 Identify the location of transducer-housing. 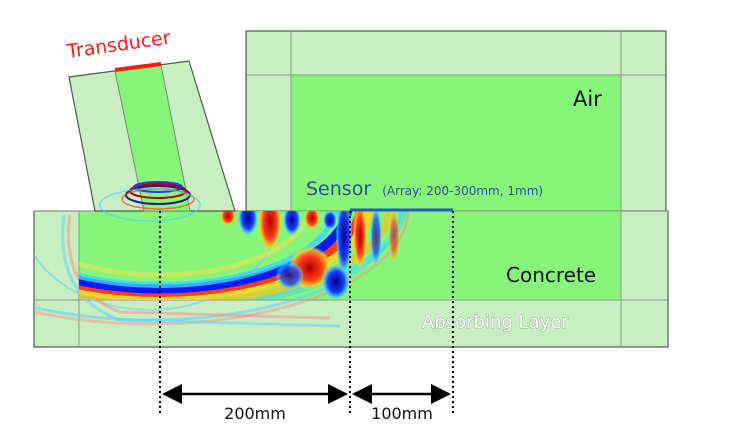
(152, 141).